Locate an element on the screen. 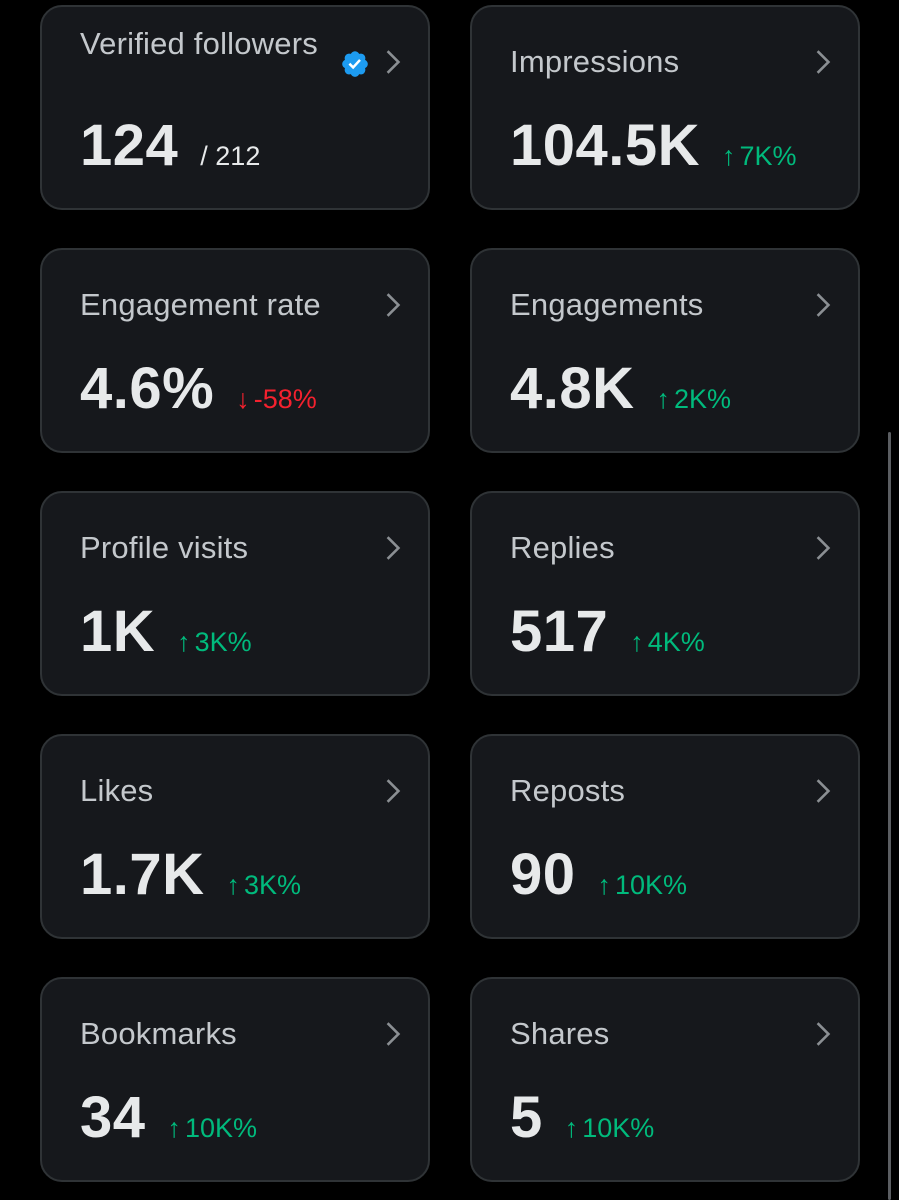 This screenshot has height=1200, width=899. metric-delta: ↓ -58% is located at coordinates (276, 399).